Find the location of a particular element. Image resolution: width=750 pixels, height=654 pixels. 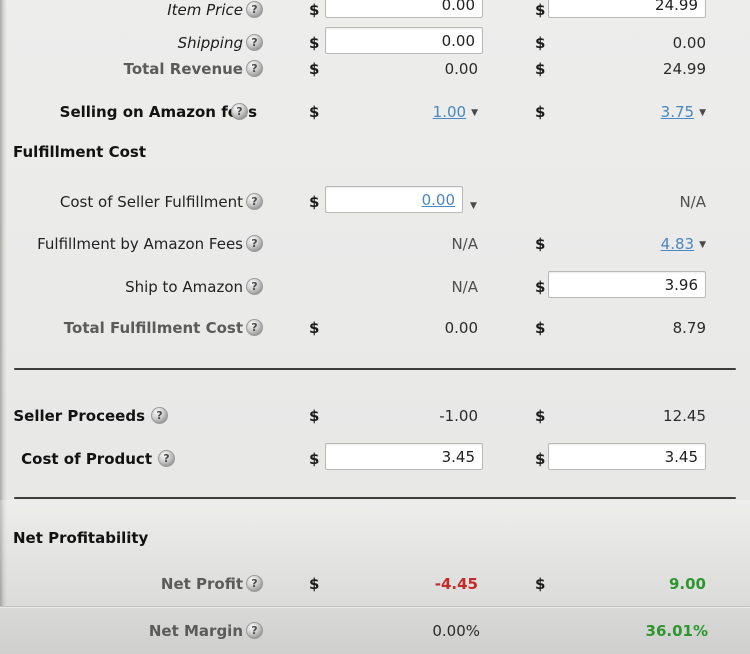

net-profit-your-value: -4.45 is located at coordinates (456, 584).